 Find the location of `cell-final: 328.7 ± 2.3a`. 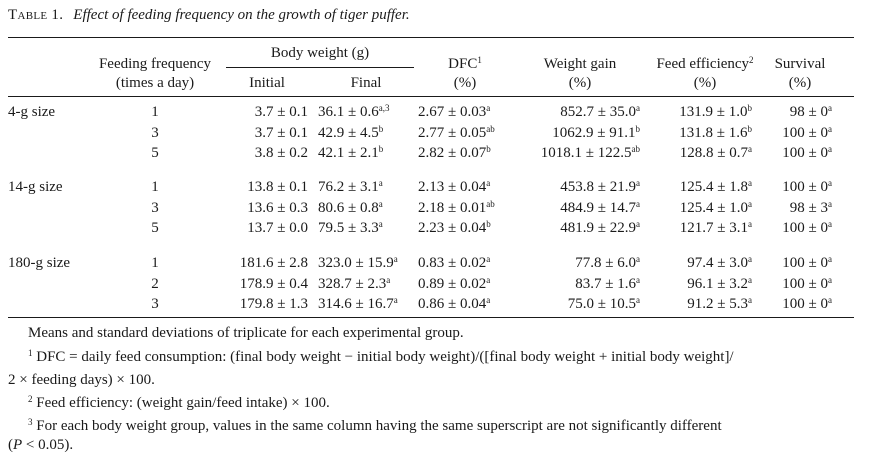

cell-final: 328.7 ± 2.3a is located at coordinates (354, 283).